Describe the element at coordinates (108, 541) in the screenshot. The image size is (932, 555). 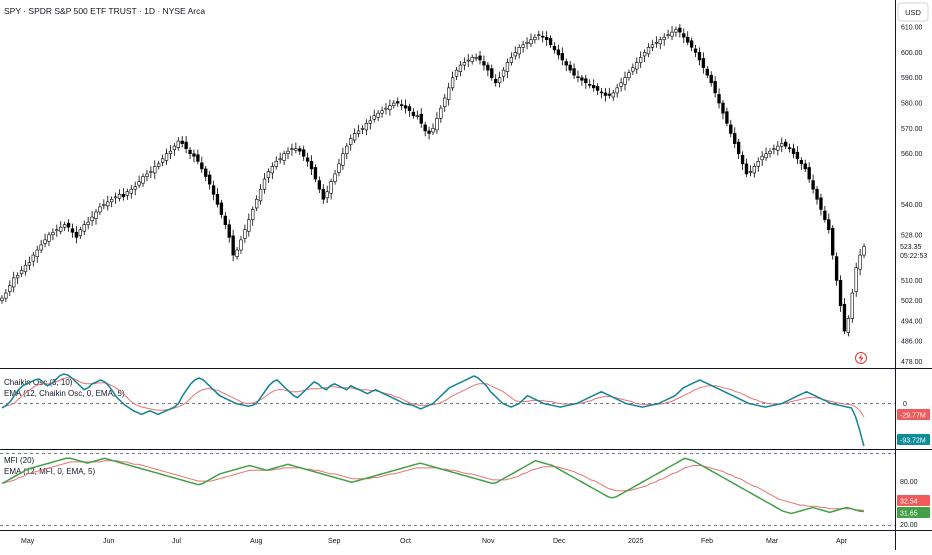
I see `time-tick-label: Jun` at that location.